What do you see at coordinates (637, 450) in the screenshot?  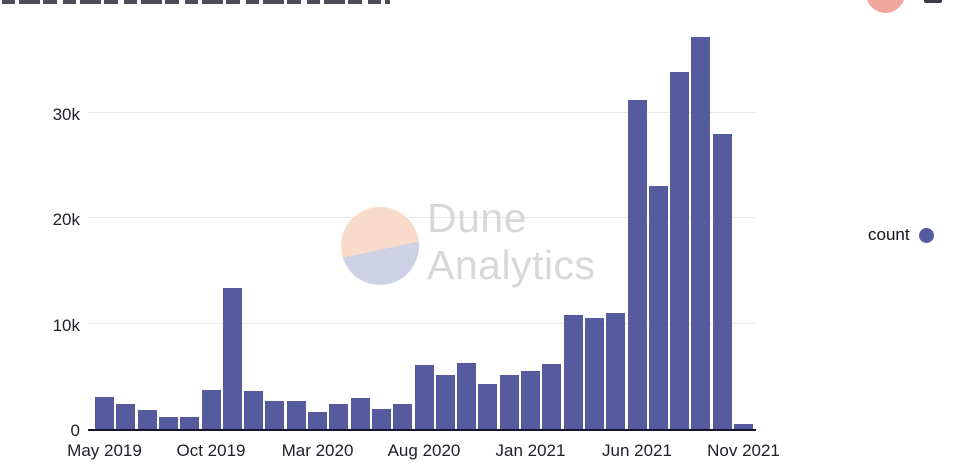 I see `x-tick-label: Jun 2021` at bounding box center [637, 450].